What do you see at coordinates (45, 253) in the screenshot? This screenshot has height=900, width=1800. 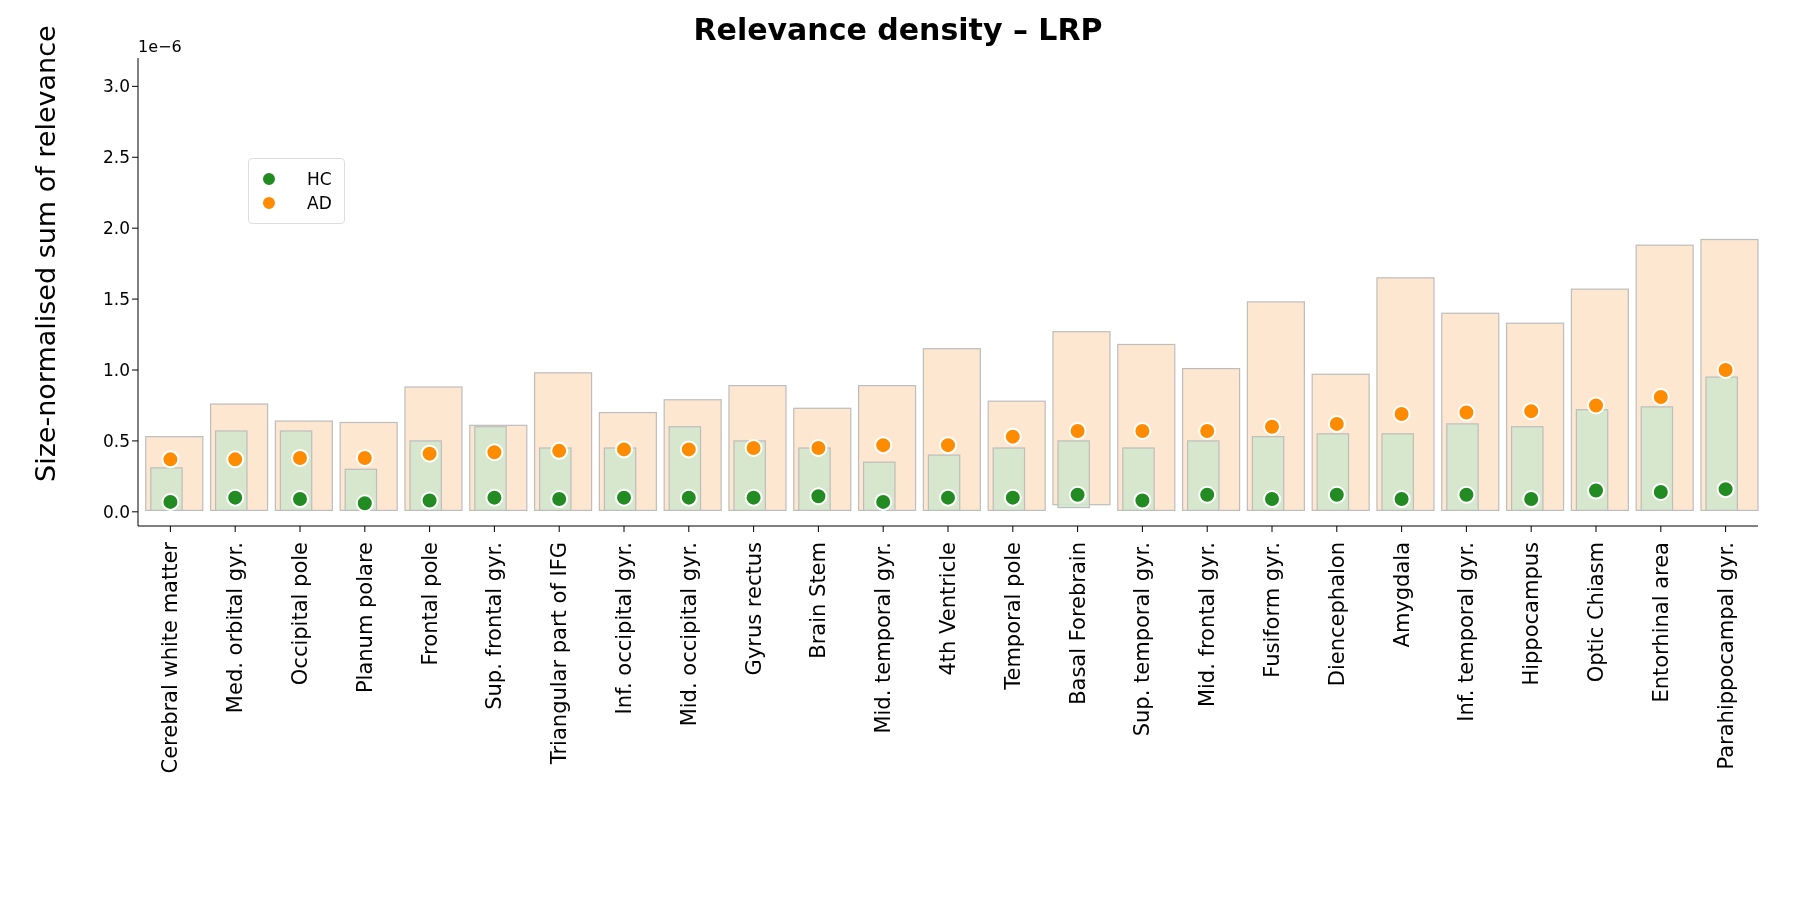 I see `y-axis-title: Size-normalised sum of relevance` at bounding box center [45, 253].